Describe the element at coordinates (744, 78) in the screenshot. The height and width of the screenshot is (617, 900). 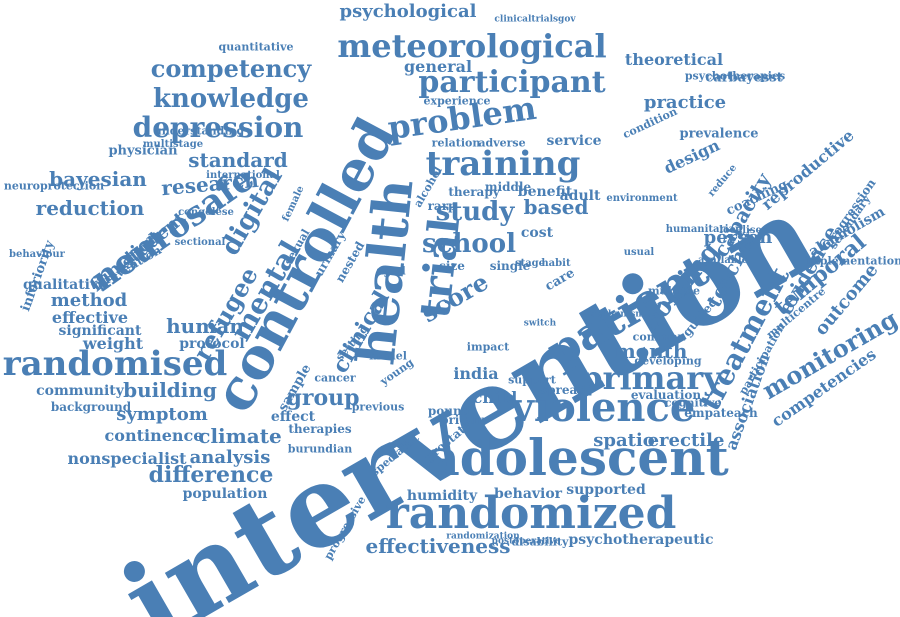
I see `word-carbayesst: carbayesst` at that location.